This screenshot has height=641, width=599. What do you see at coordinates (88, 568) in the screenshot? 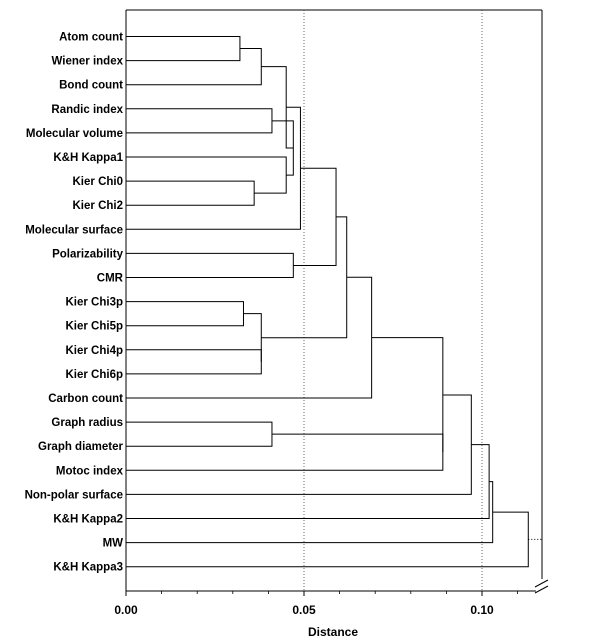
I see `leaf-label: K&H Kappa3` at bounding box center [88, 568].